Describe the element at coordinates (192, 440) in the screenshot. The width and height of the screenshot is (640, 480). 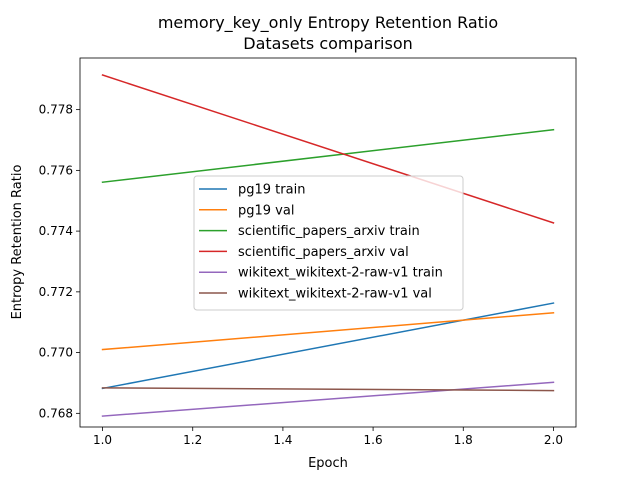
I see `x-tick-label: 1.2` at that location.